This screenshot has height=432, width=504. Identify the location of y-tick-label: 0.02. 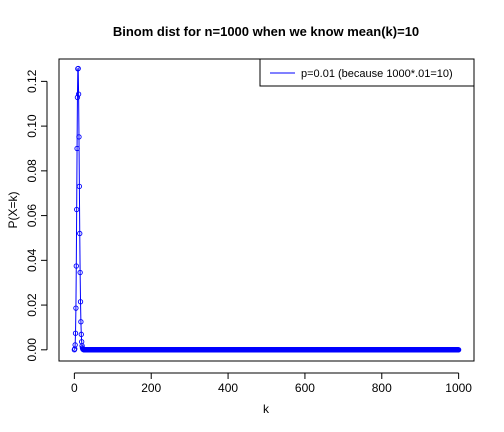
(32, 305).